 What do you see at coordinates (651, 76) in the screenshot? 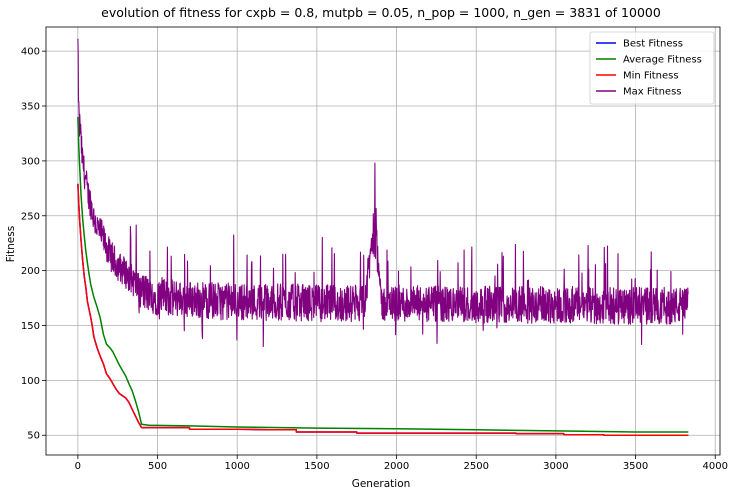
I see `legend-entry: Min Fitness` at bounding box center [651, 76].